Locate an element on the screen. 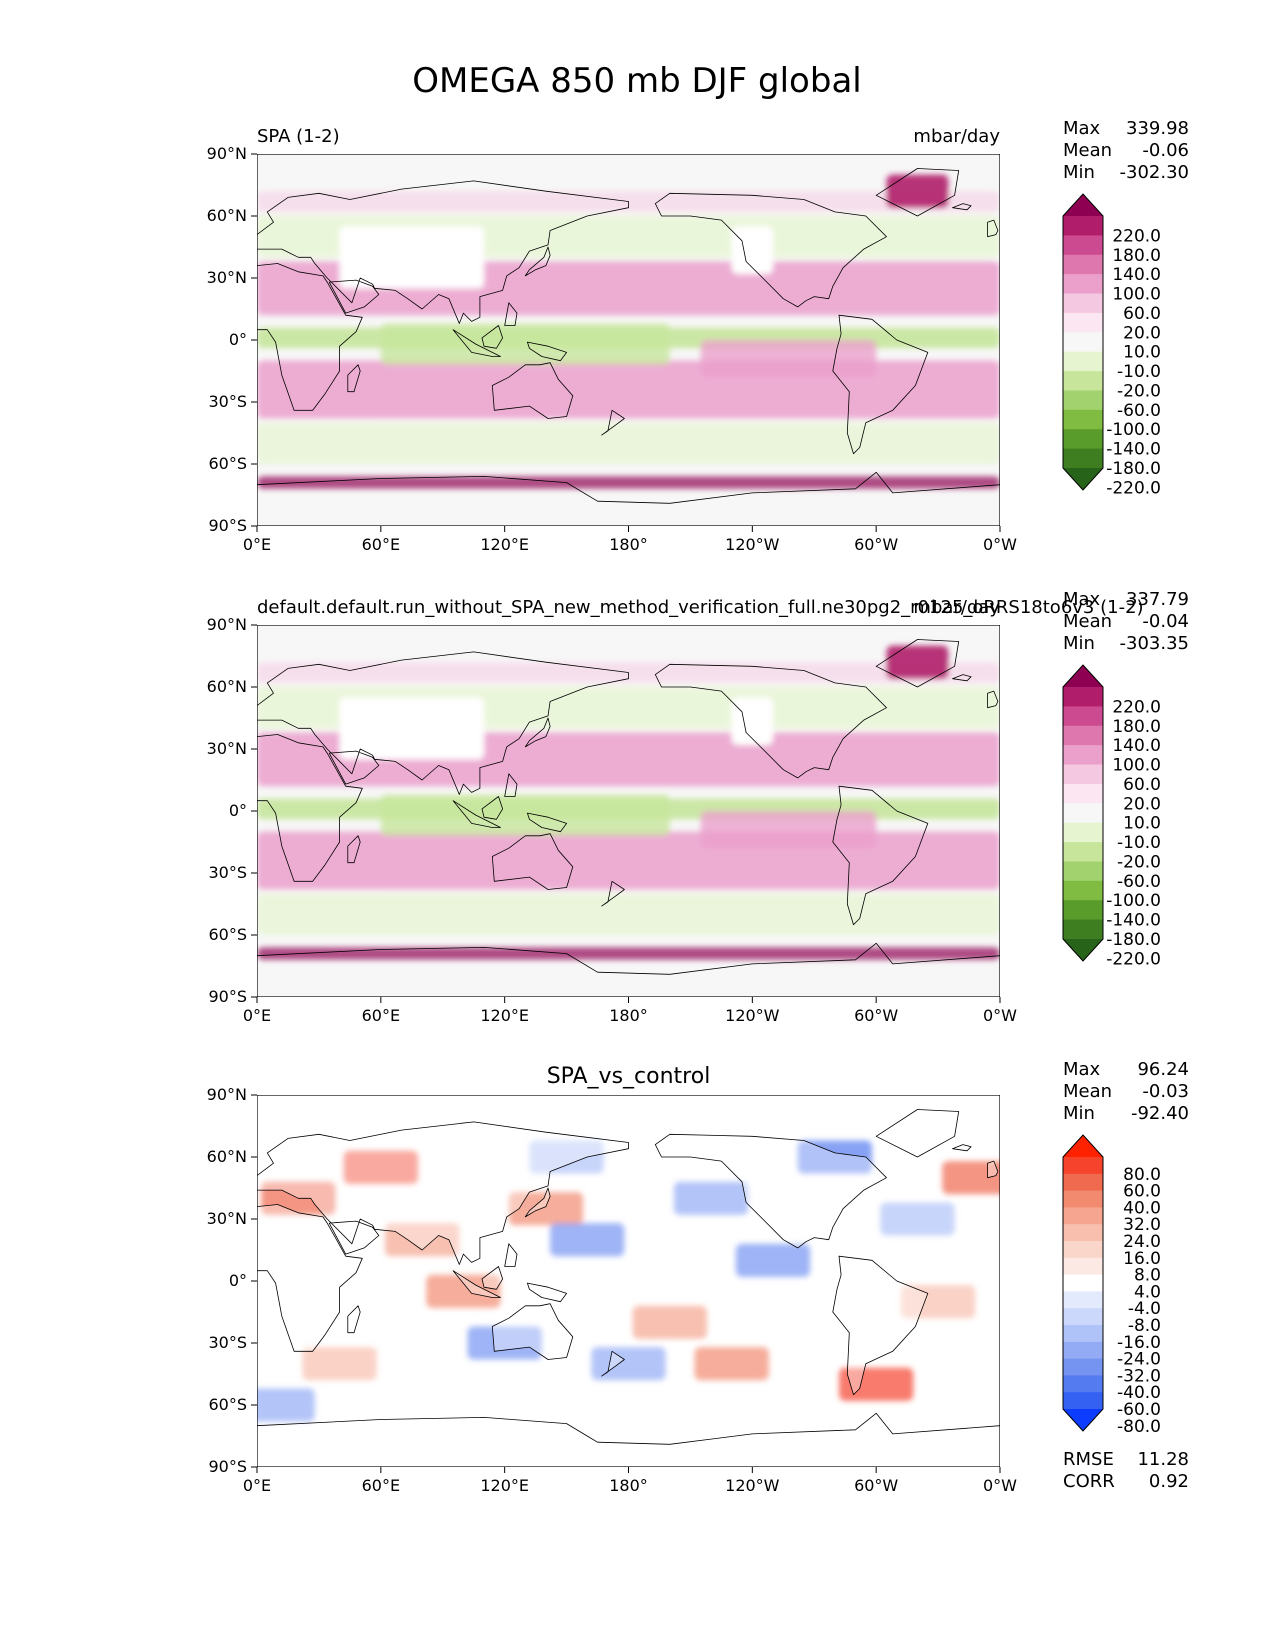  stat-value: -92.40 is located at coordinates (1160, 1113).